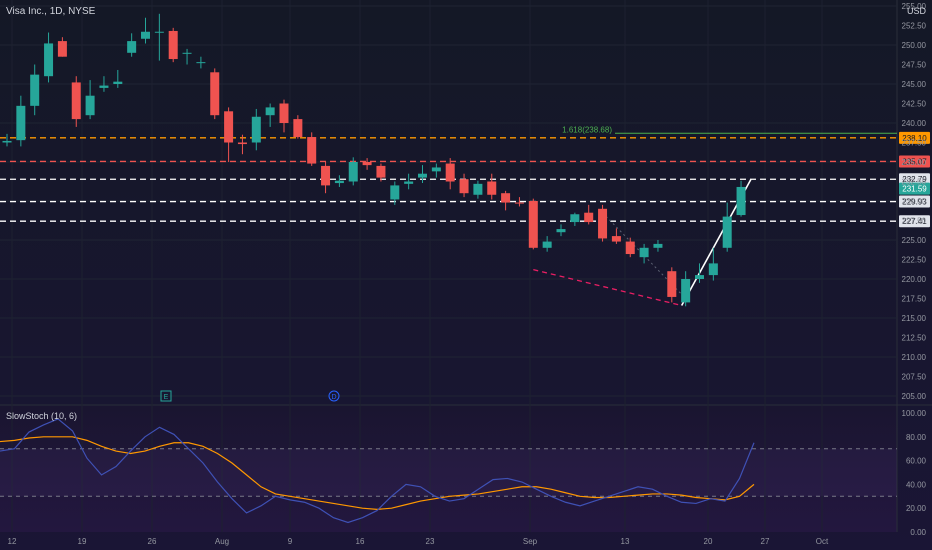  I want to click on time-tick-label: Oct, so click(822, 541).